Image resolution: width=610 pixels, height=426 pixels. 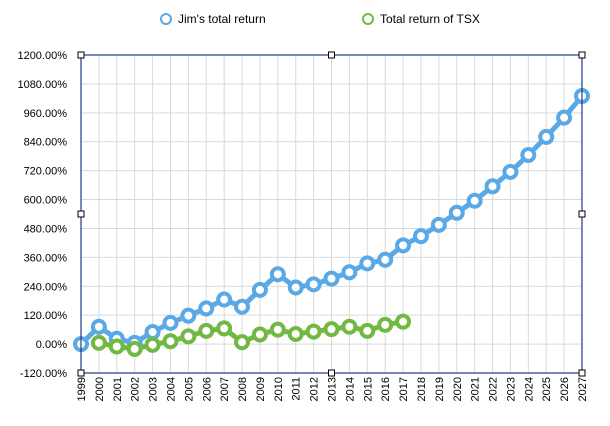 What do you see at coordinates (154, 389) in the screenshot?
I see `x-tick-label: 2003` at bounding box center [154, 389].